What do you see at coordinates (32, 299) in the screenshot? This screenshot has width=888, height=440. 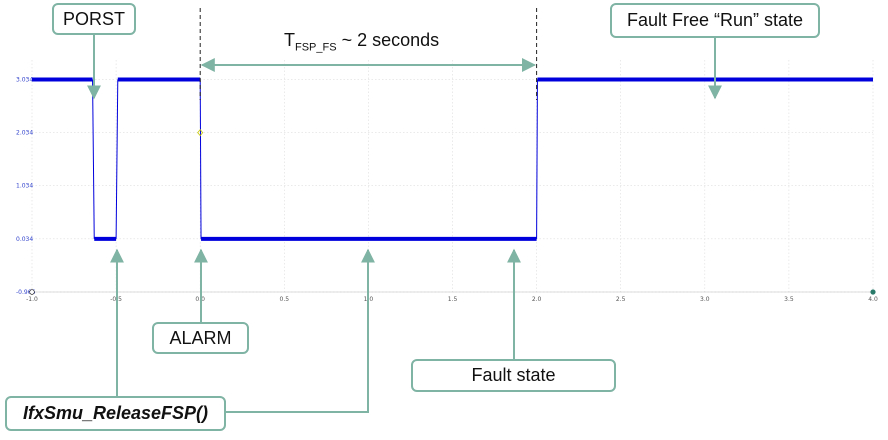 I see `x-tick-label: -1.0` at bounding box center [32, 299].